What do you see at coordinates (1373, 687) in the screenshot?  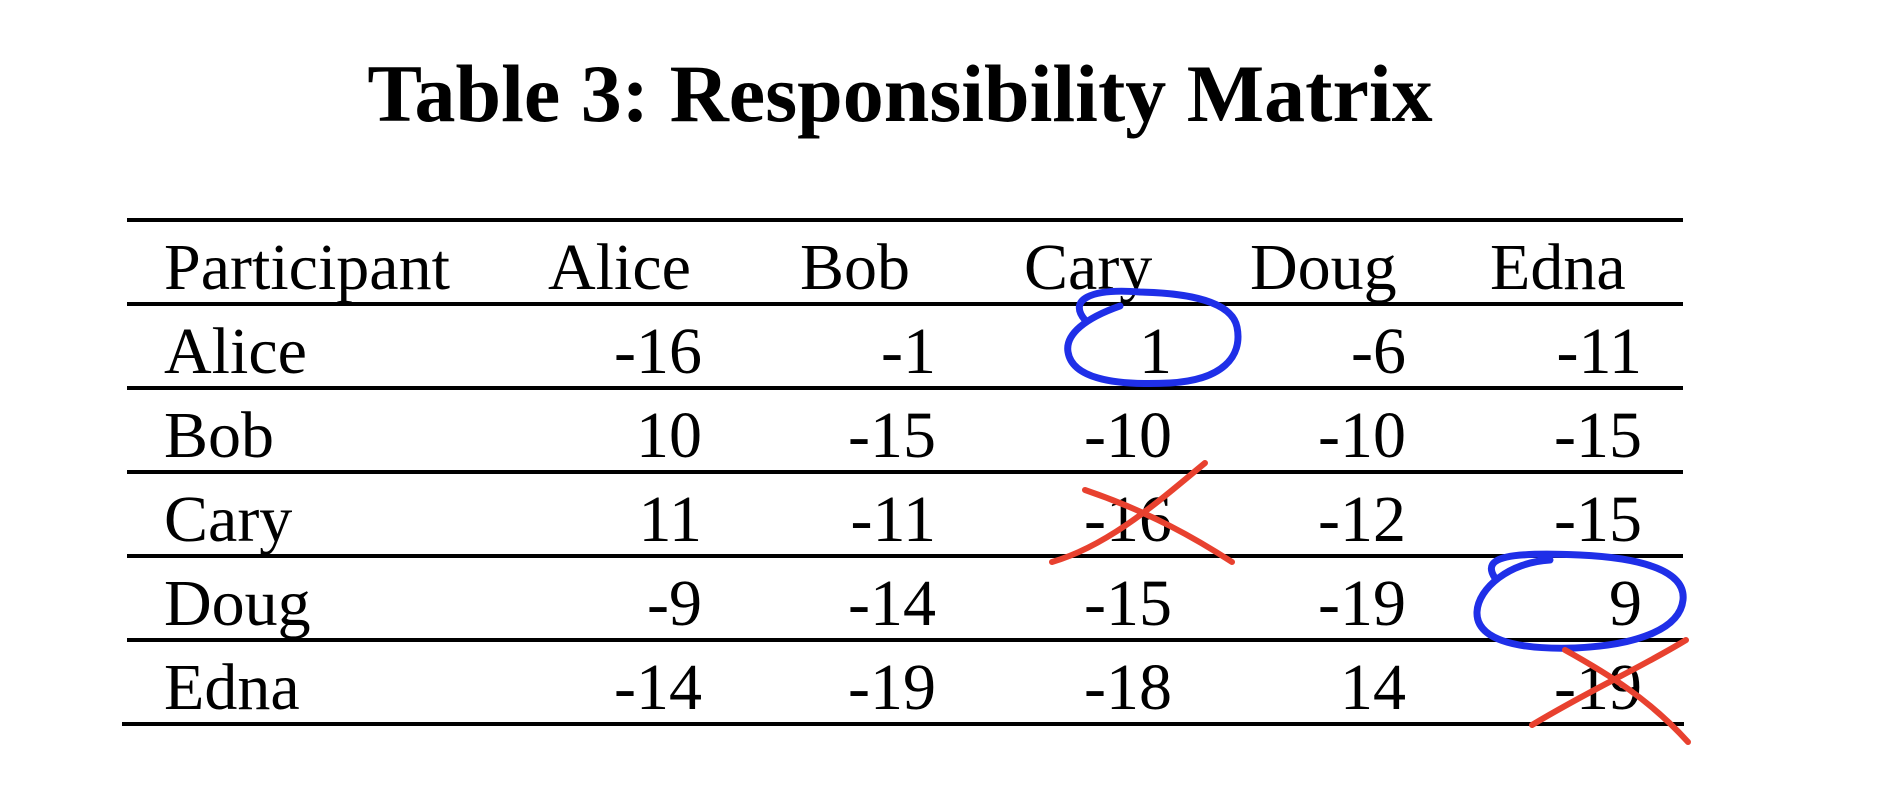 I see `table-cell: 14` at bounding box center [1373, 687].